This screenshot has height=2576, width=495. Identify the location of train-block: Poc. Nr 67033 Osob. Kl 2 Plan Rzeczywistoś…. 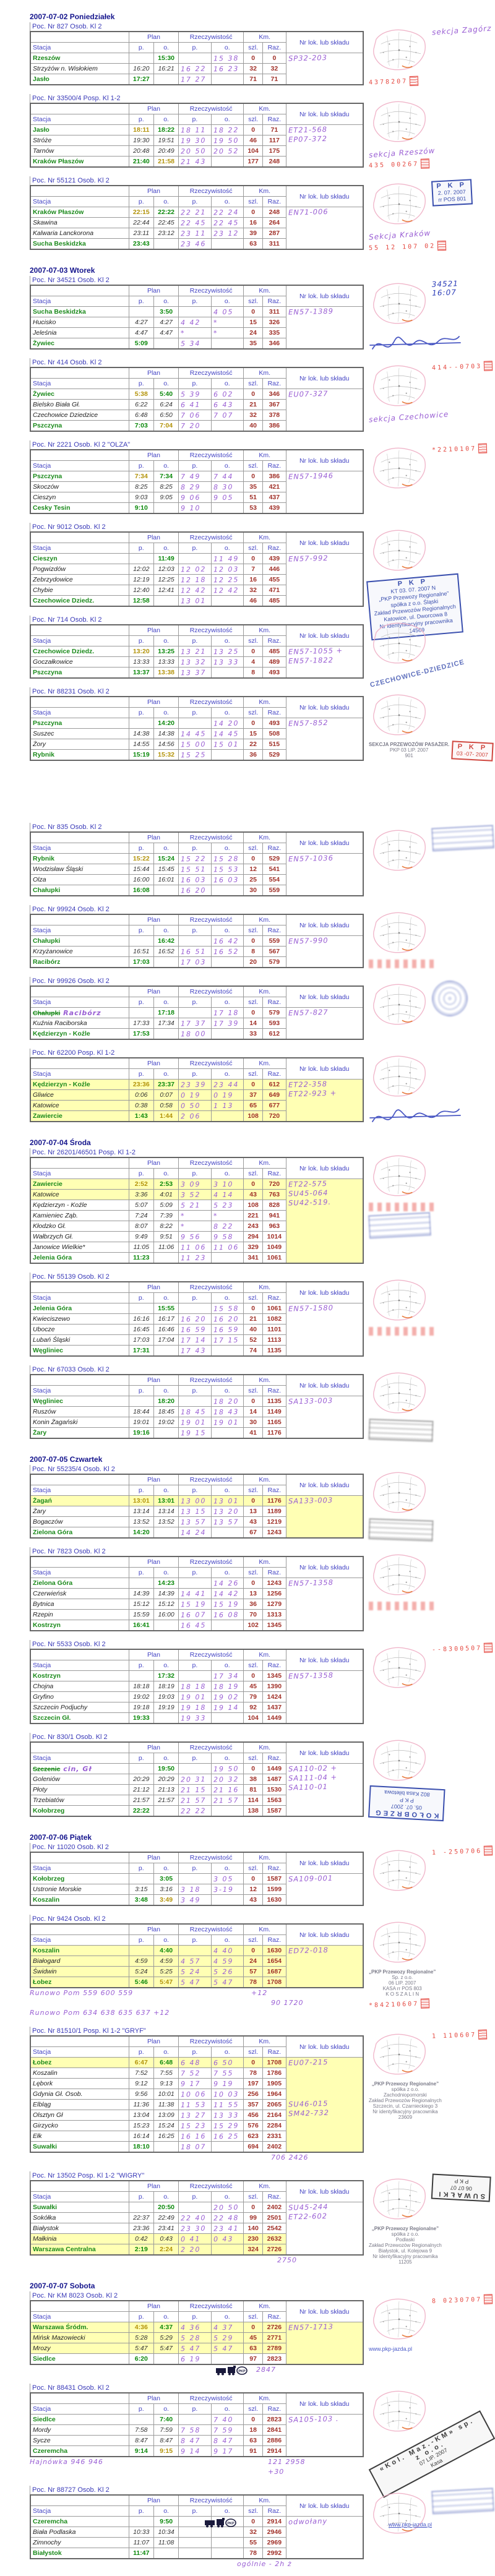
(232, 1403).